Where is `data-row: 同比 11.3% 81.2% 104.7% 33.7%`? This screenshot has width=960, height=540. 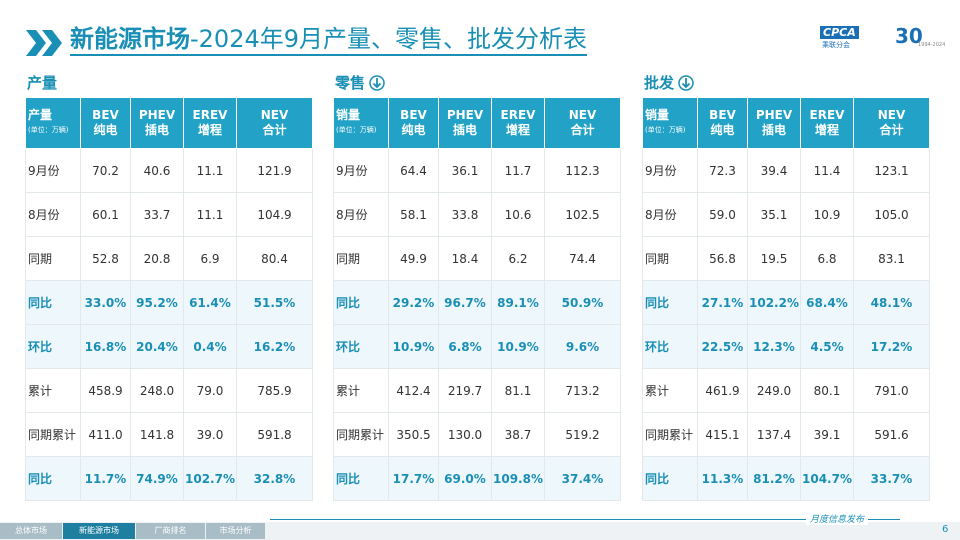 data-row: 同比 11.3% 81.2% 104.7% 33.7% is located at coordinates (786, 478).